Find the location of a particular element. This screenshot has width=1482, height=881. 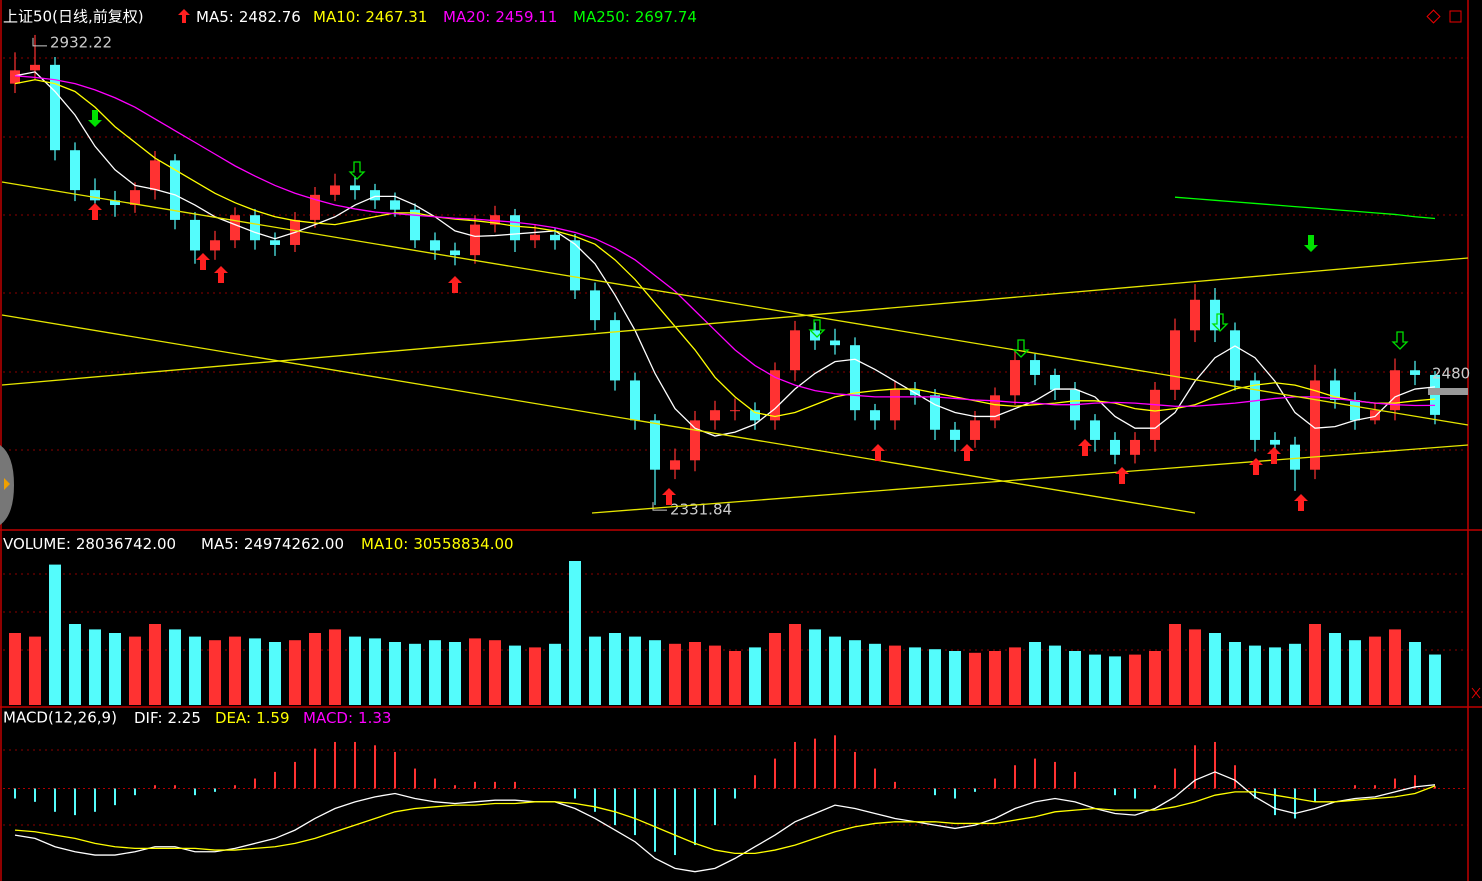

legend-name: DIF: is located at coordinates (148, 718).